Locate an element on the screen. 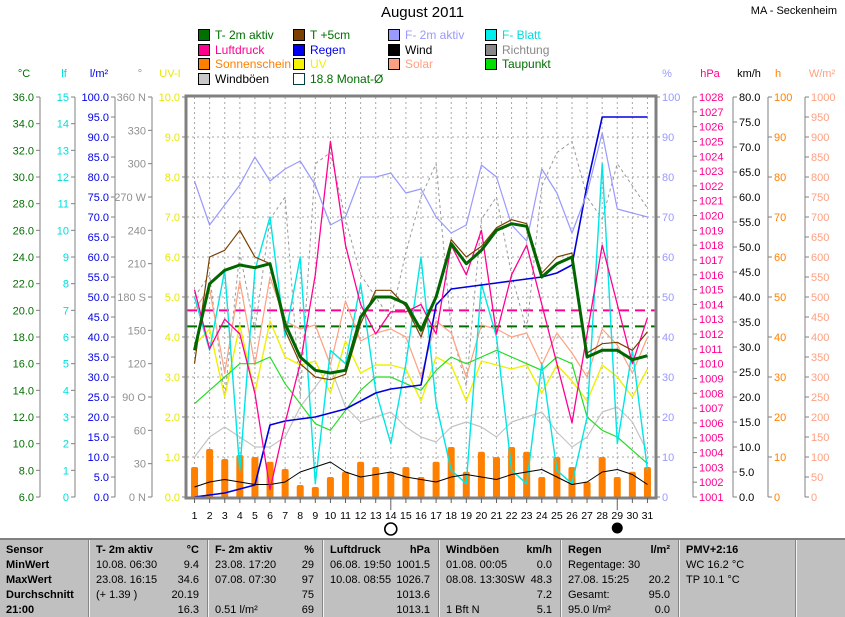 The height and width of the screenshot is (617, 845). axis-tick-label: 80 is located at coordinates (668, 178).